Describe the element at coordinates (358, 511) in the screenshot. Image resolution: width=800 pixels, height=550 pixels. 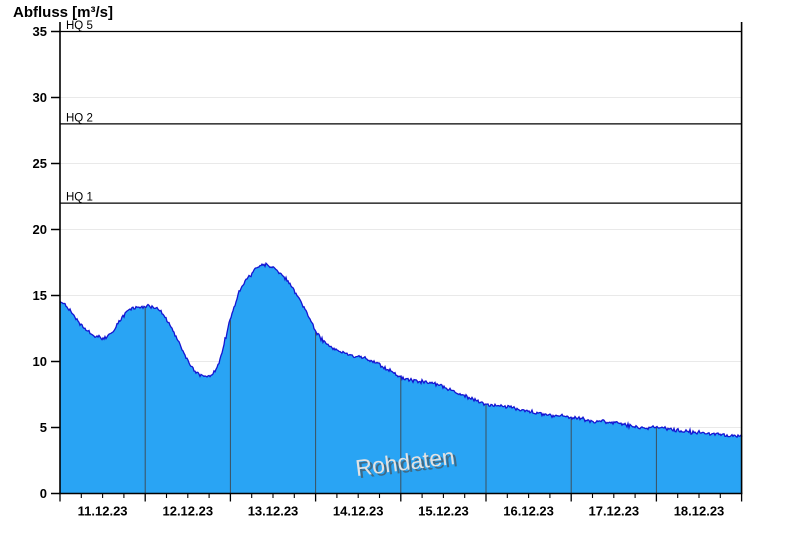
I see `x-date-label: 14.12.23` at that location.